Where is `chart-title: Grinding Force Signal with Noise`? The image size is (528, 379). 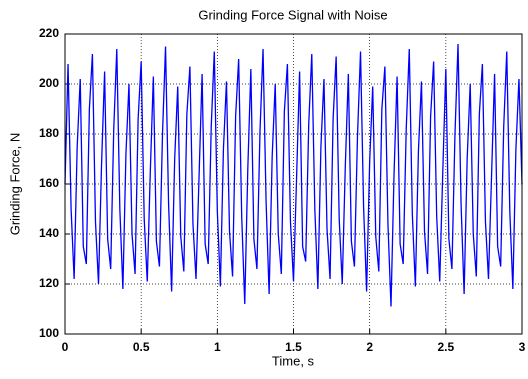
chart-title: Grinding Force Signal with Noise is located at coordinates (292, 14).